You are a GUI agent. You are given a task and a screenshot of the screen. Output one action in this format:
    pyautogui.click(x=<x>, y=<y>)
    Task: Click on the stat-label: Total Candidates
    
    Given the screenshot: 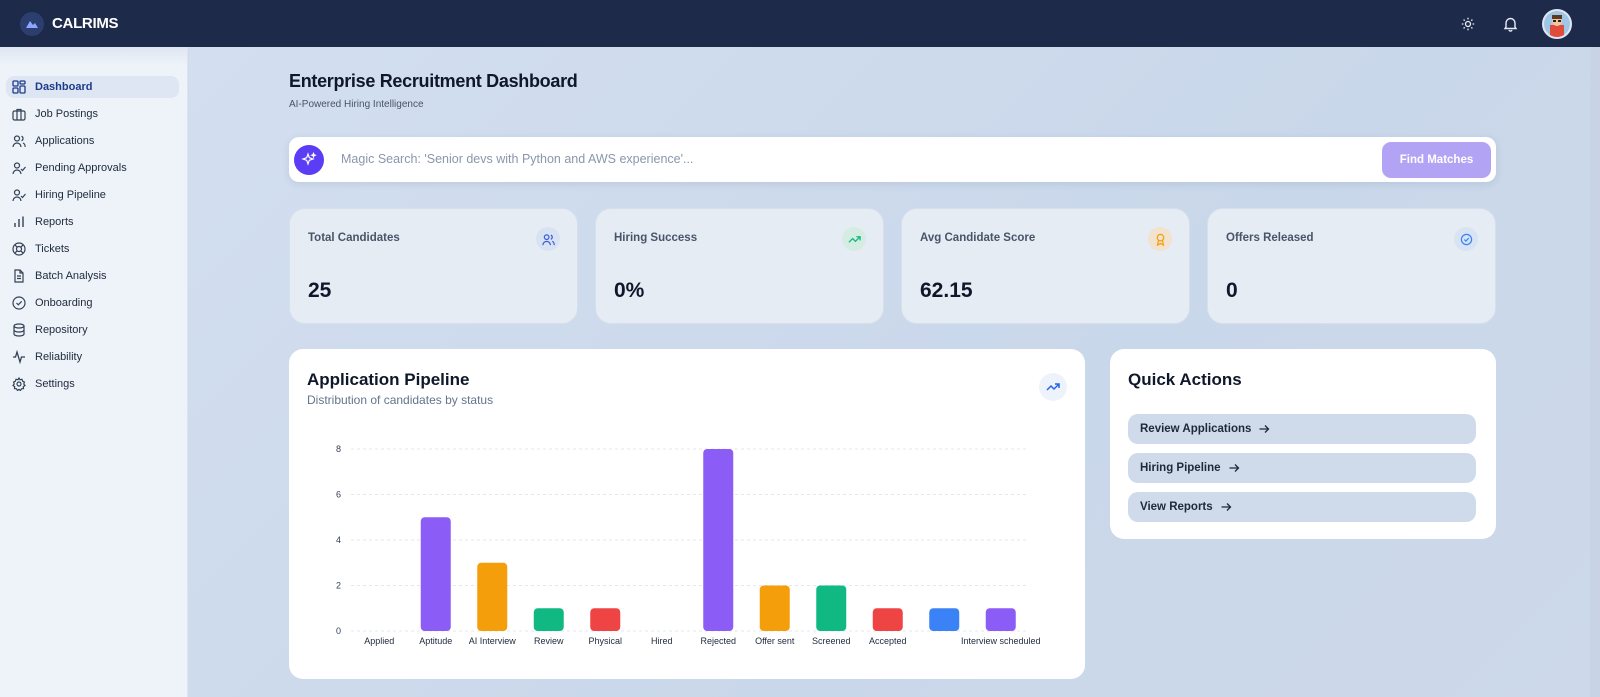 What is the action you would take?
    pyautogui.click(x=354, y=238)
    